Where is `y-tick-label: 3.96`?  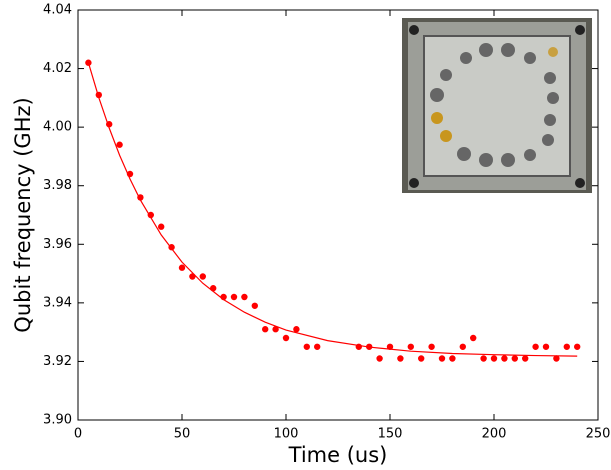
y-tick-label: 3.96 is located at coordinates (57, 244).